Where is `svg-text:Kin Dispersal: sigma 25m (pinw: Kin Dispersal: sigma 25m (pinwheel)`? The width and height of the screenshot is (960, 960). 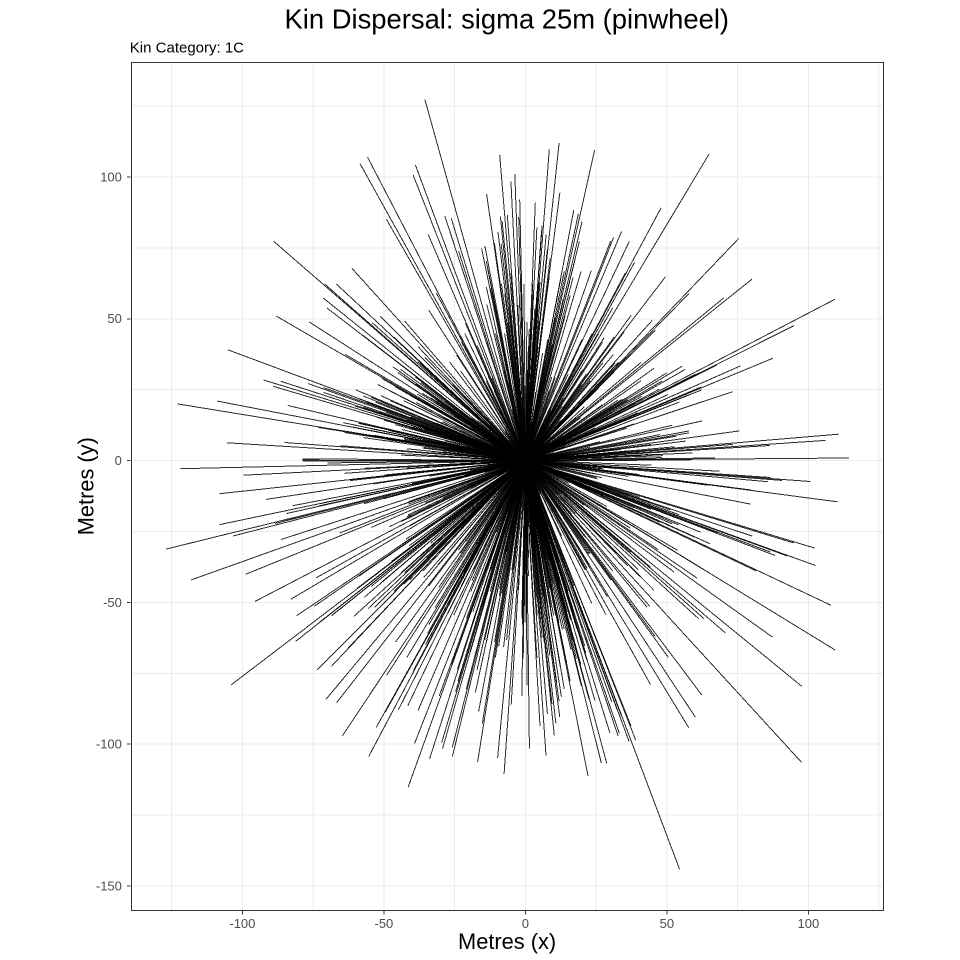 svg-text:Kin Dispersal: sigma 25m (pinw: Kin Dispersal: sigma 25m (pinwheel) is located at coordinates (507, 19).